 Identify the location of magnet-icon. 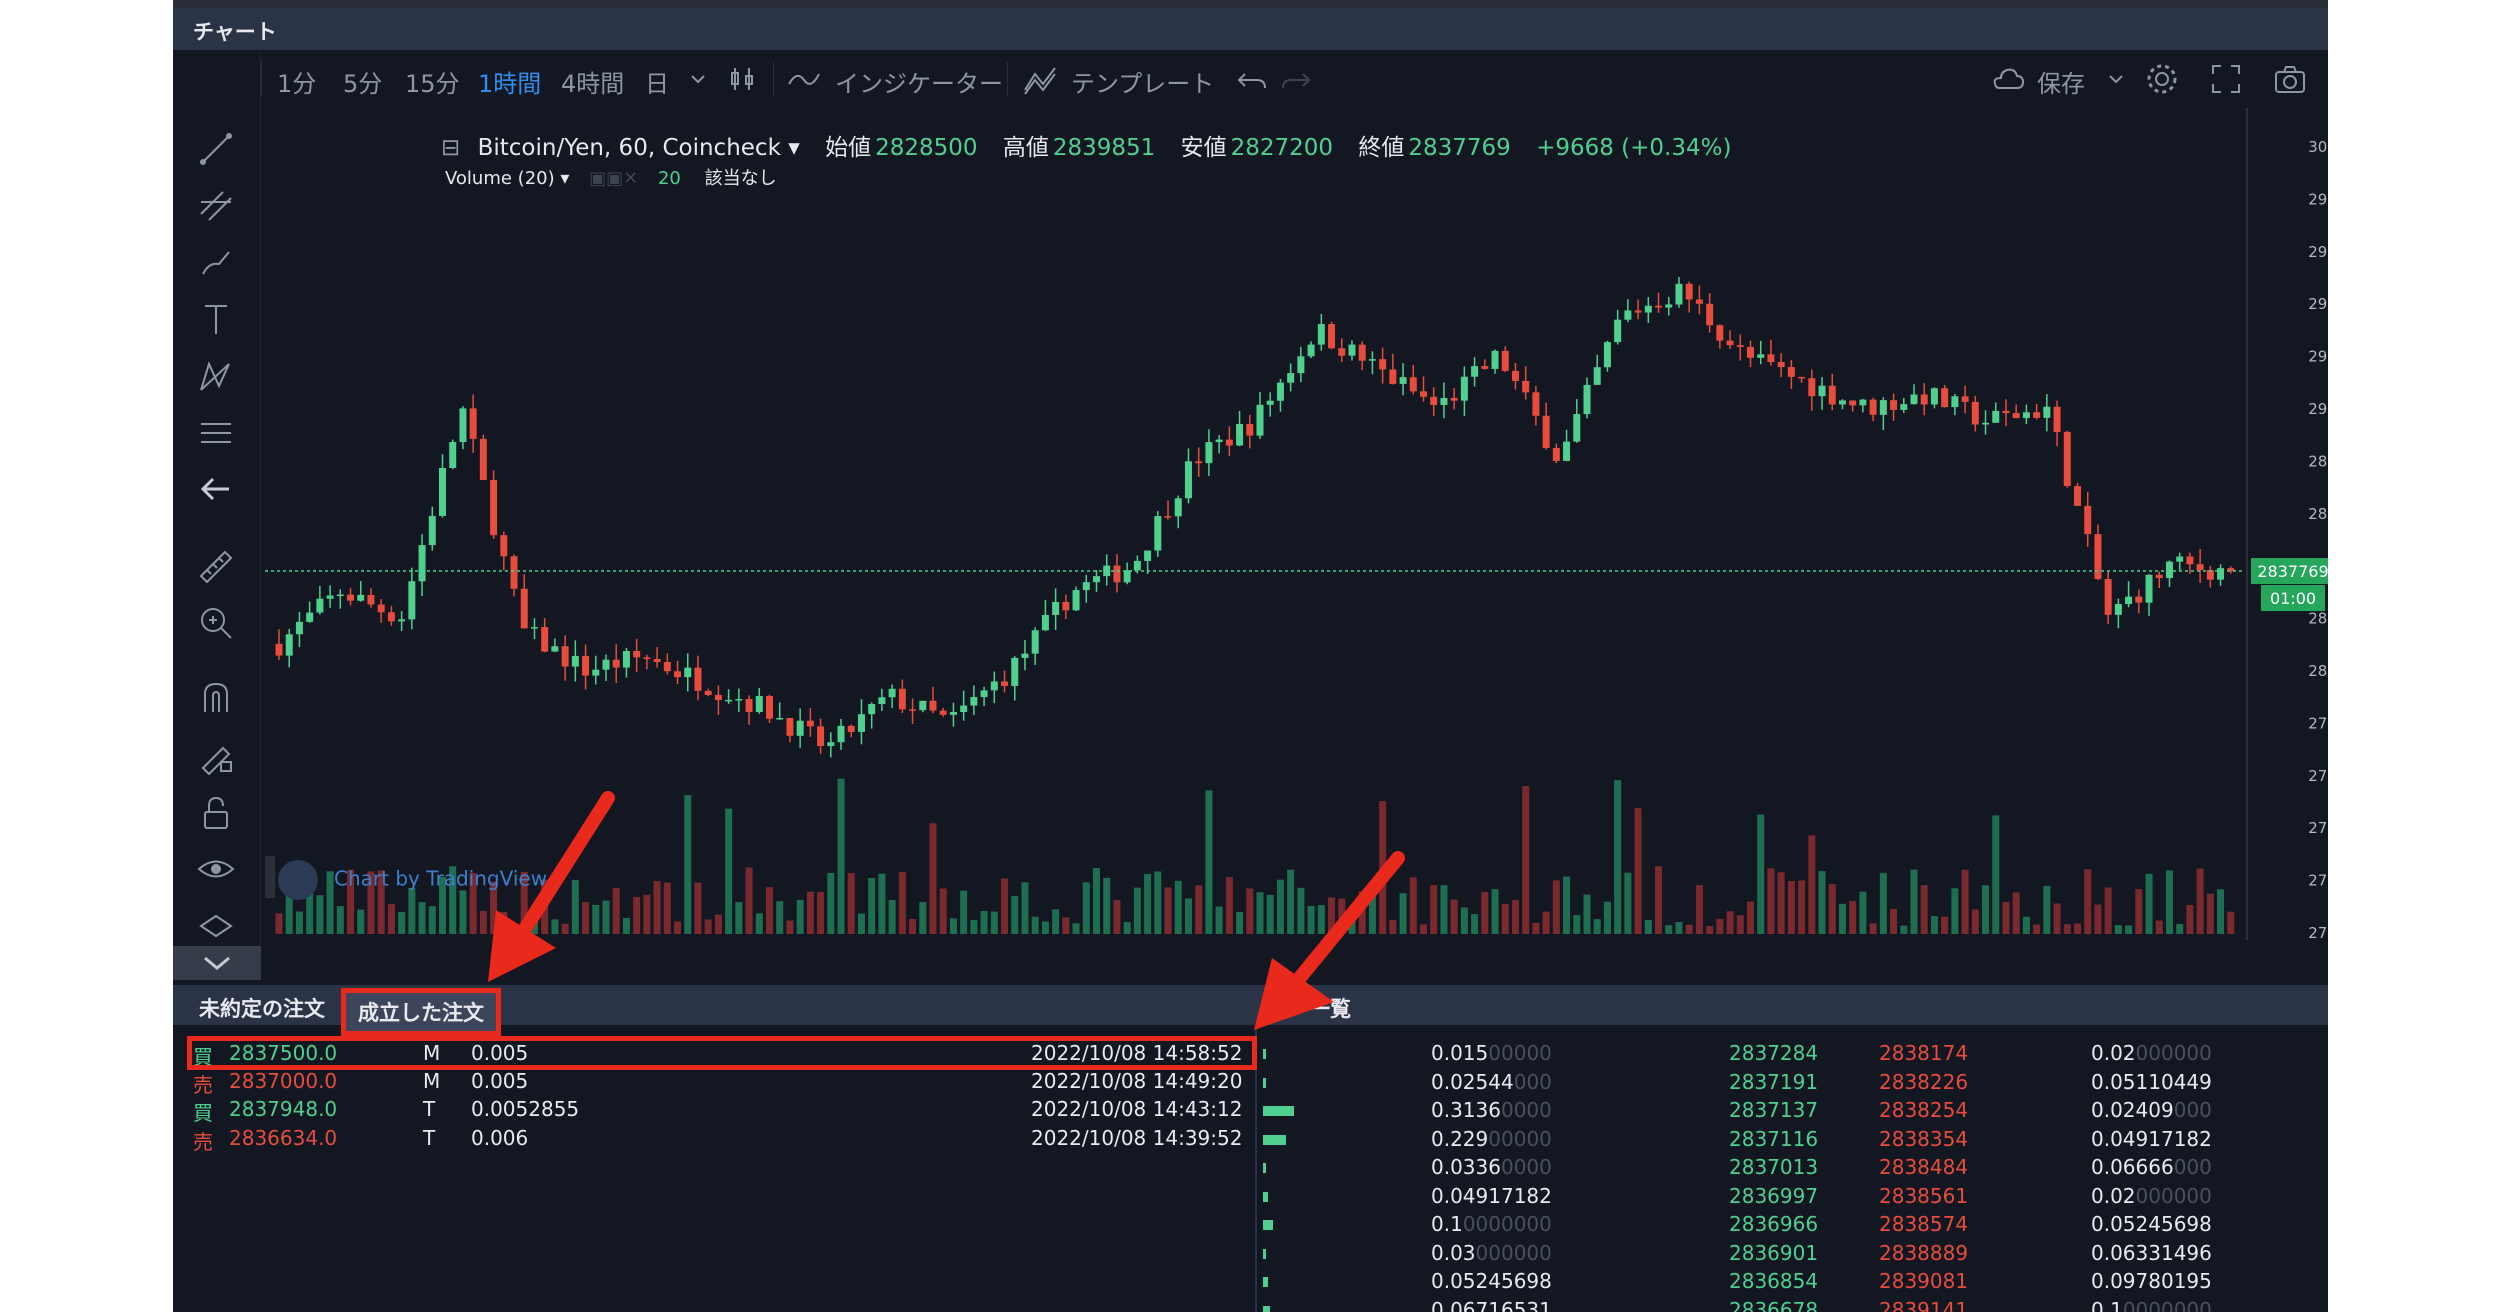
(216, 697).